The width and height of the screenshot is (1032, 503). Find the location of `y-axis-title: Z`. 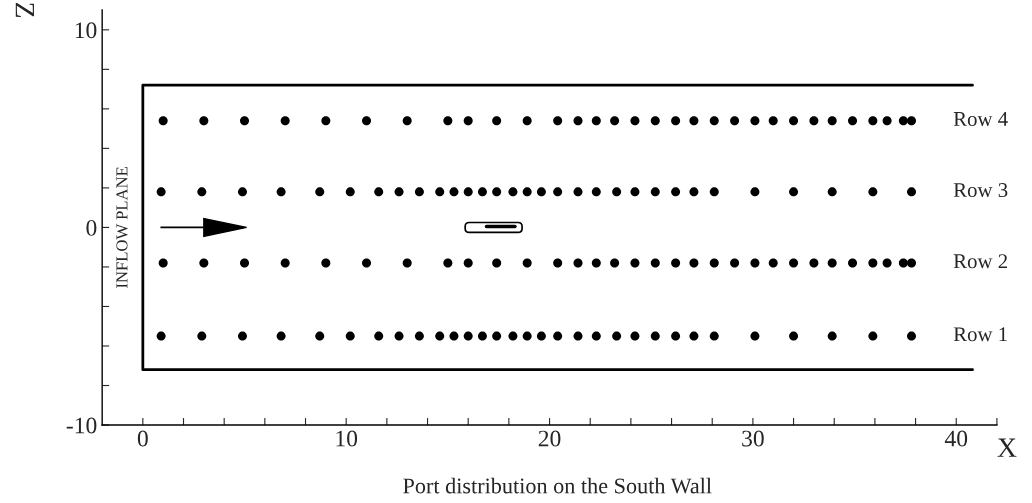

y-axis-title: Z is located at coordinates (24, 10).